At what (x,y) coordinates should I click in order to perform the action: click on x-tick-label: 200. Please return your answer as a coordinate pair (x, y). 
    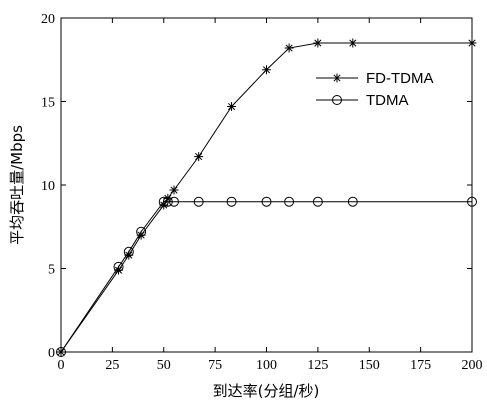
    Looking at the image, I should click on (472, 365).